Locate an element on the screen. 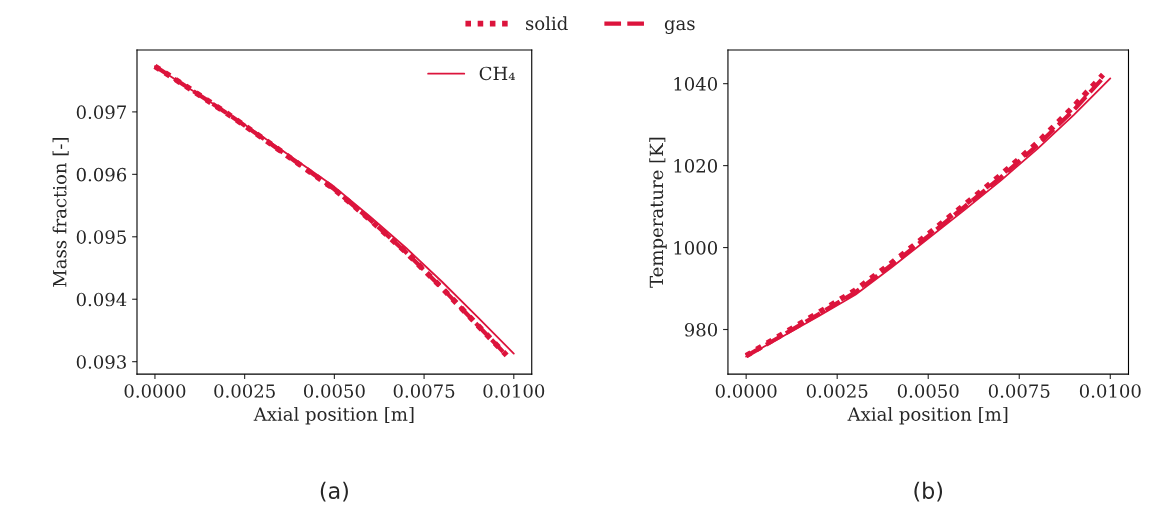 The image size is (1161, 527). legend-label: gas is located at coordinates (679, 27).